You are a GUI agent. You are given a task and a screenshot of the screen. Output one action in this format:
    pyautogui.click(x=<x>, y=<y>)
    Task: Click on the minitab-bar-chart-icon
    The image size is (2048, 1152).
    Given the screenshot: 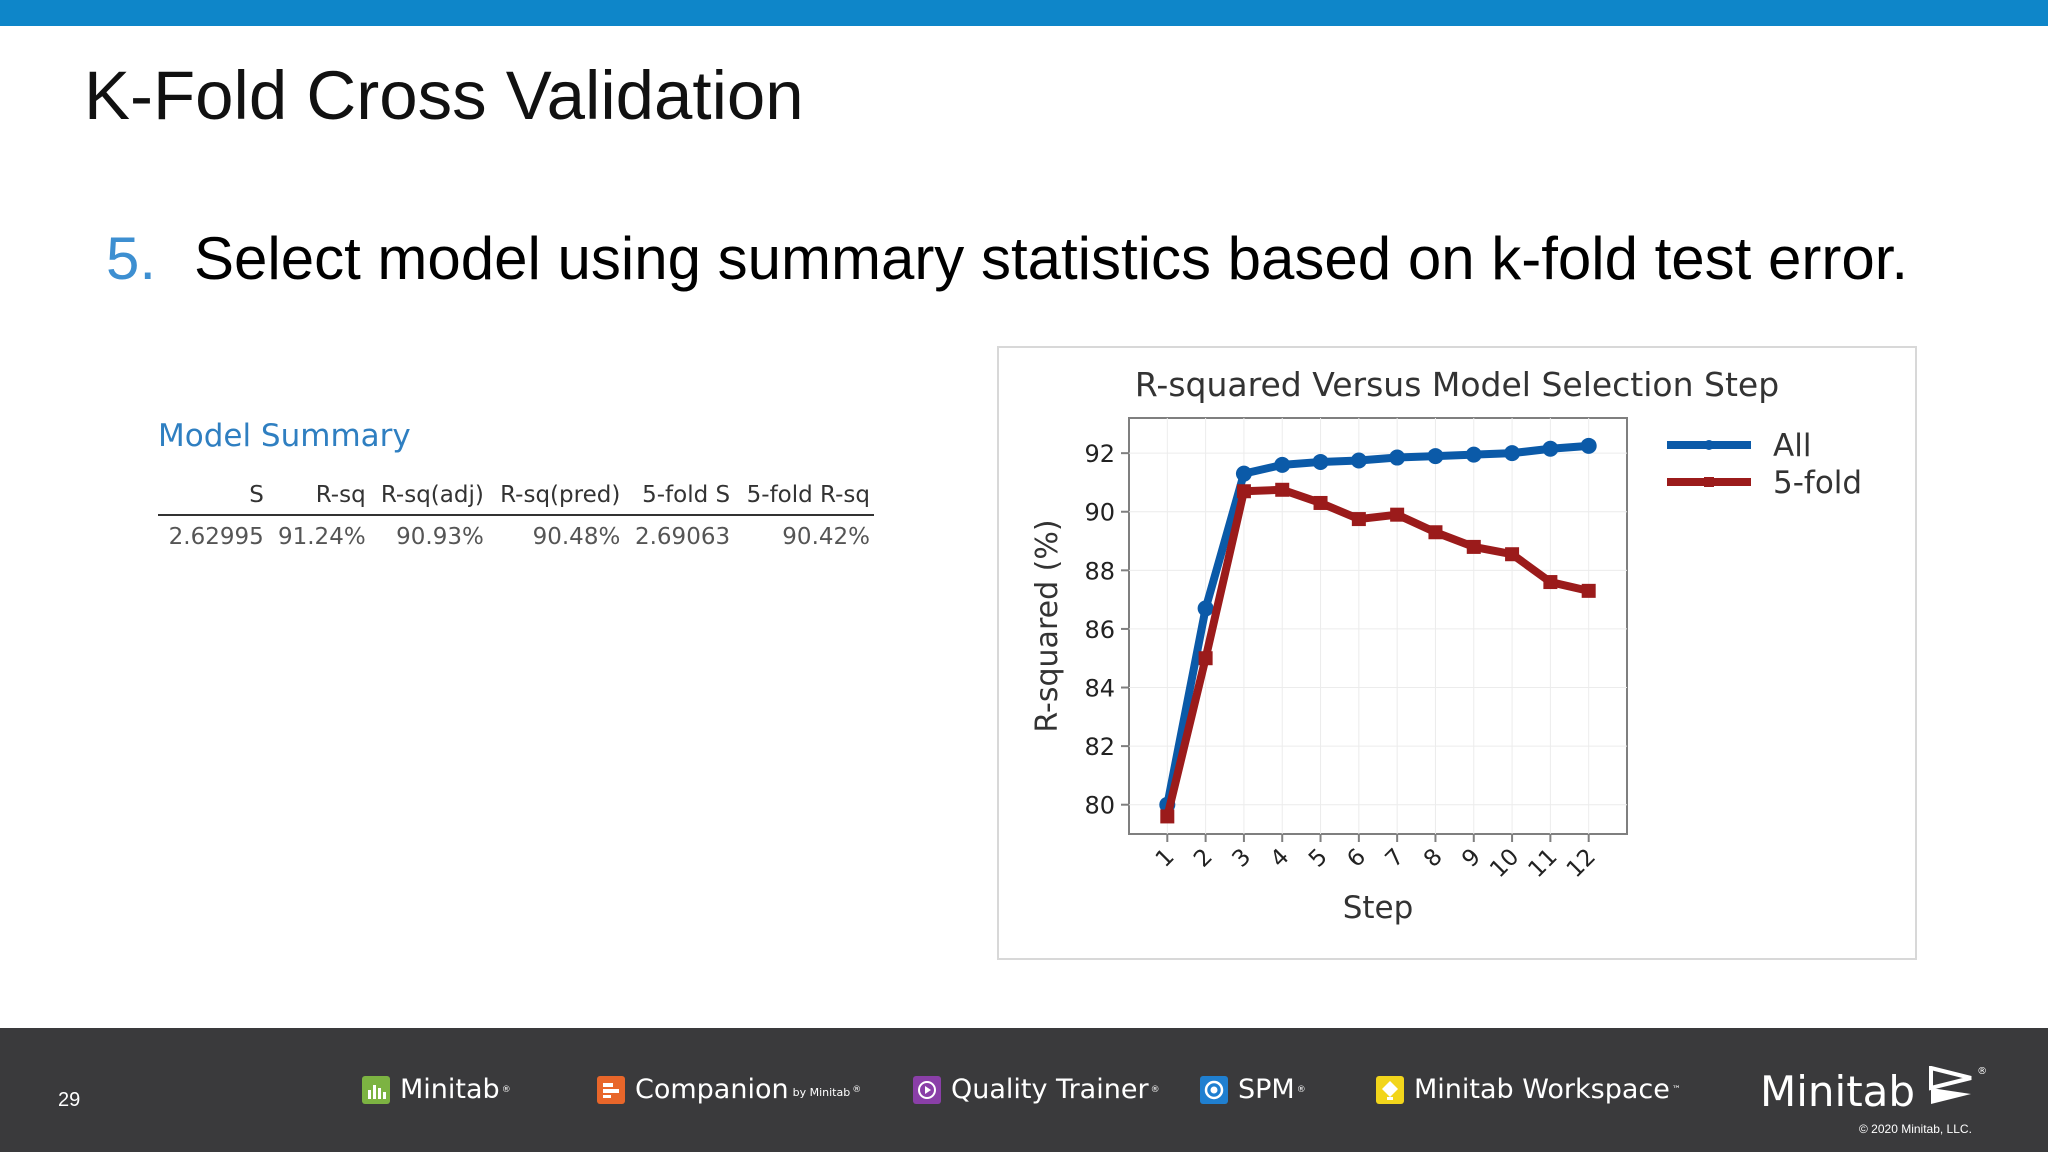 What is the action you would take?
    pyautogui.click(x=376, y=1089)
    